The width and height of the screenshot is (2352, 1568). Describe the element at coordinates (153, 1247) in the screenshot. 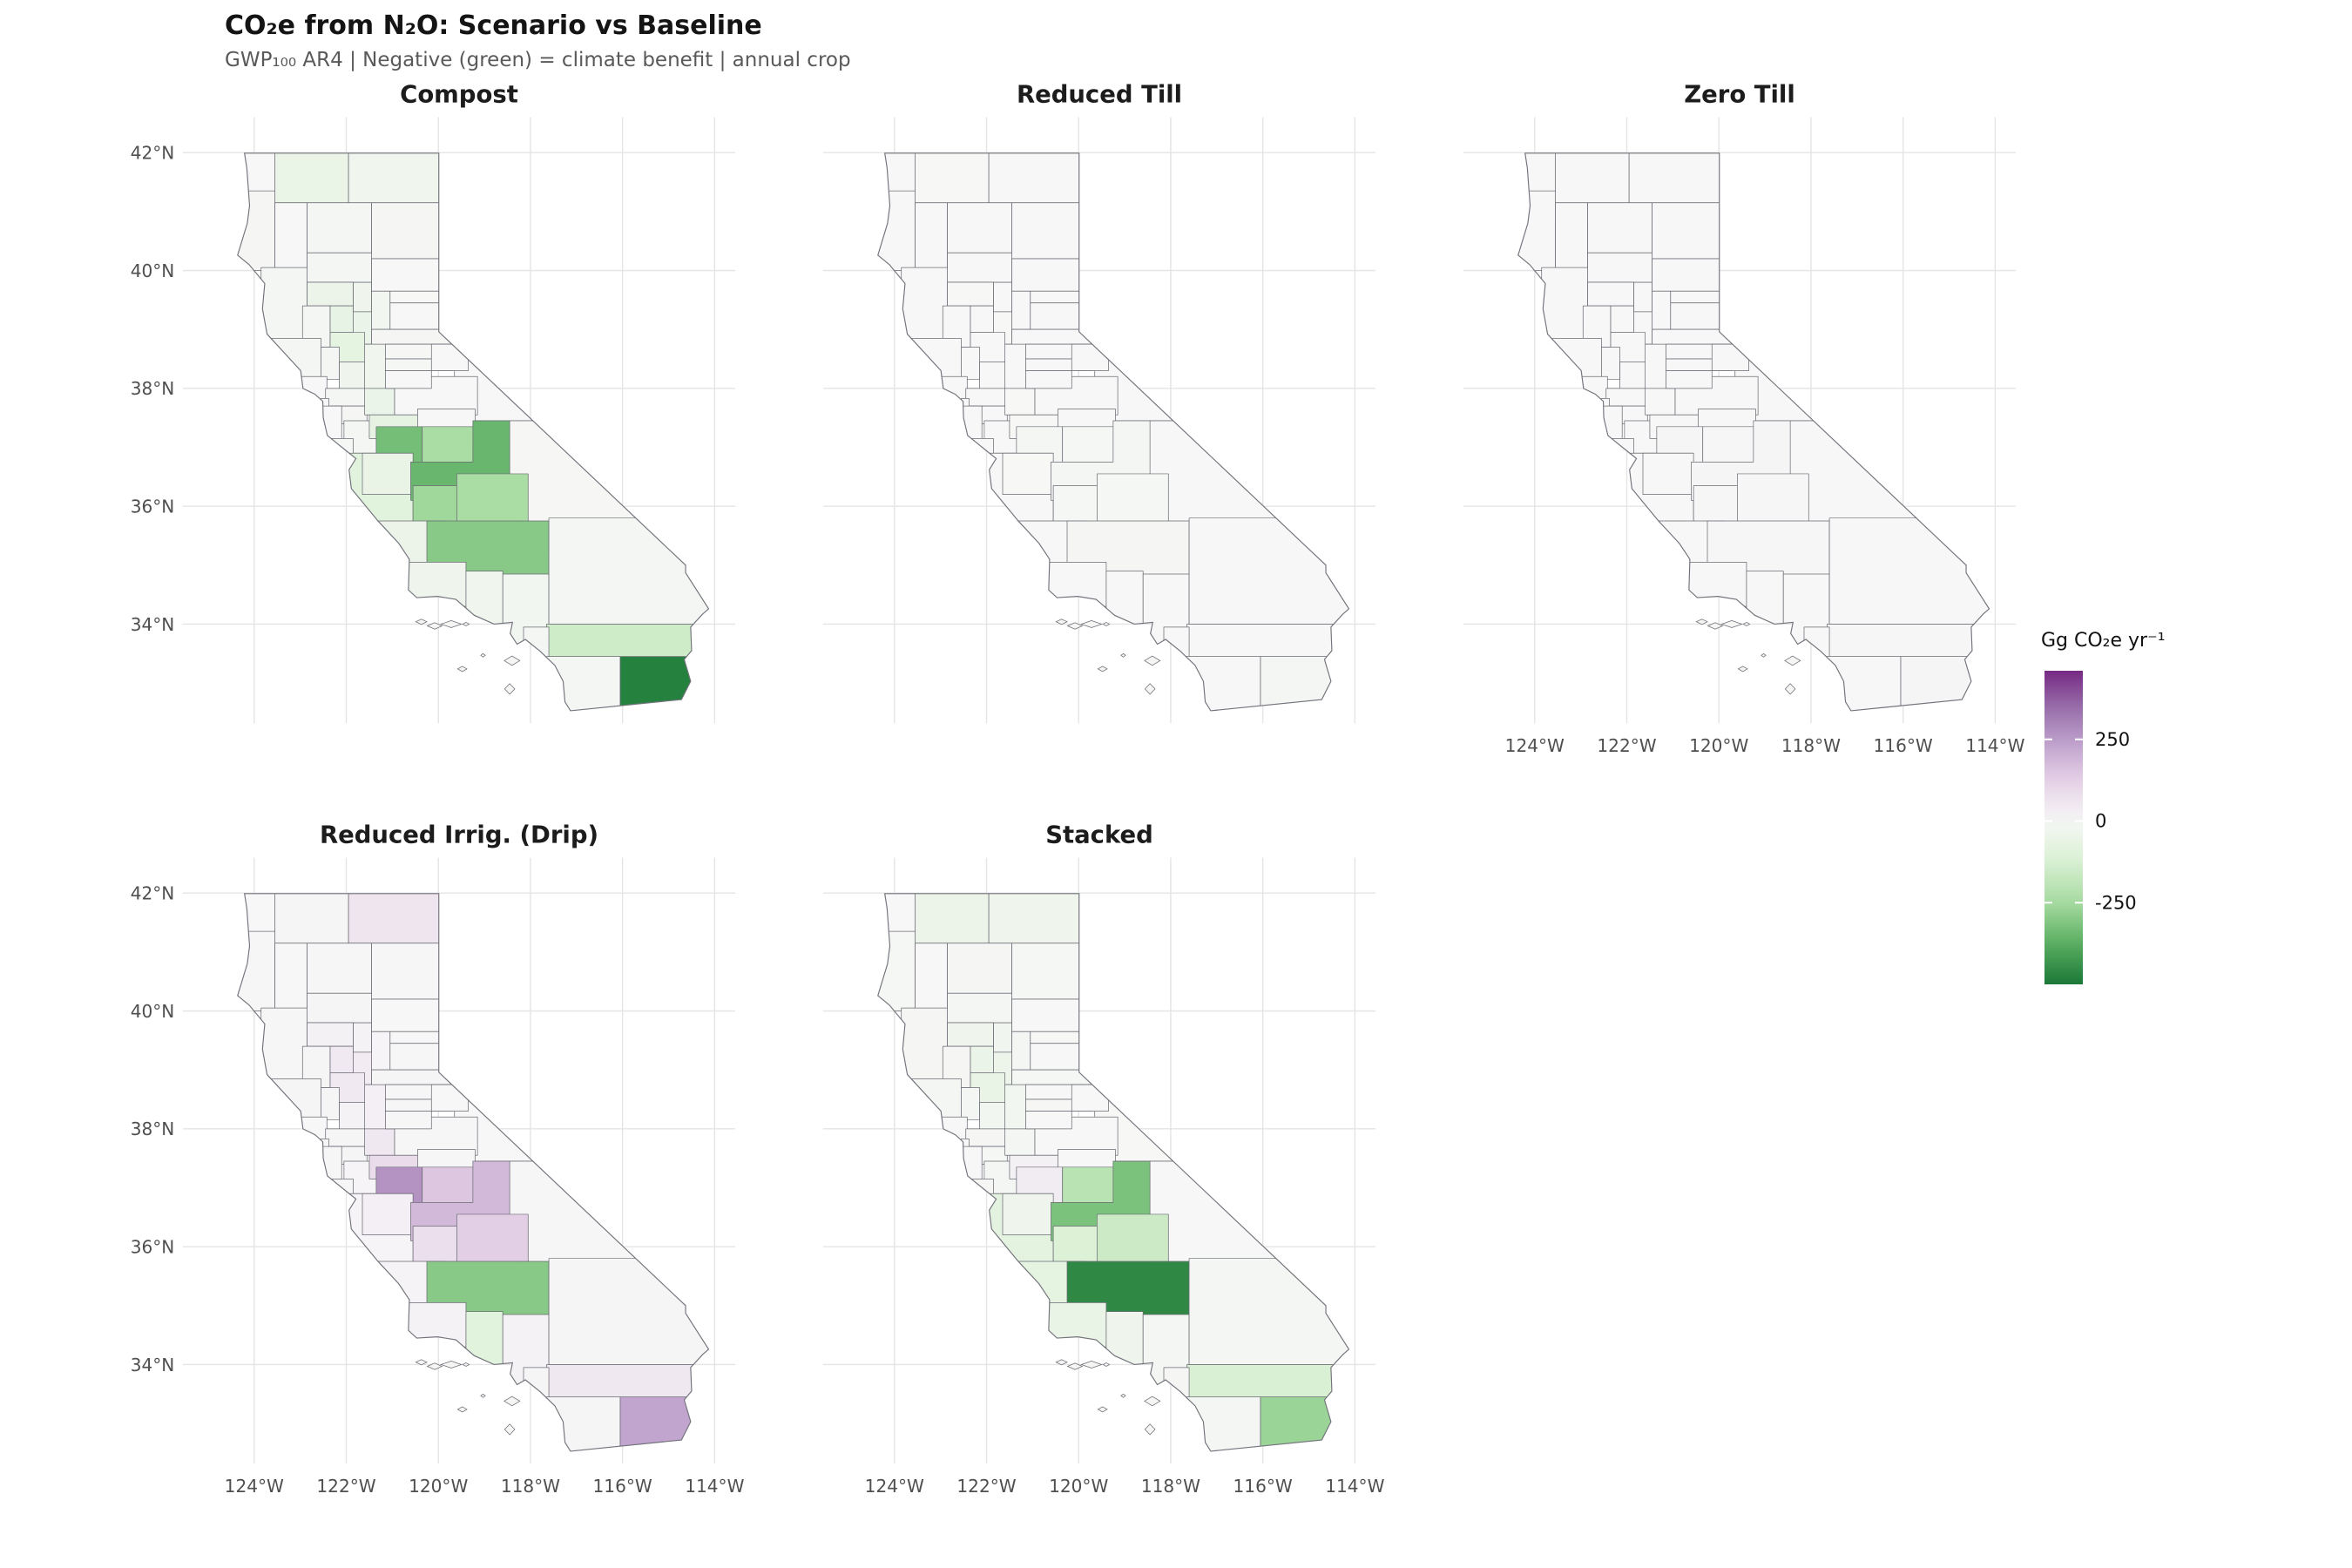

I see `y-tick-label: 36°N` at that location.